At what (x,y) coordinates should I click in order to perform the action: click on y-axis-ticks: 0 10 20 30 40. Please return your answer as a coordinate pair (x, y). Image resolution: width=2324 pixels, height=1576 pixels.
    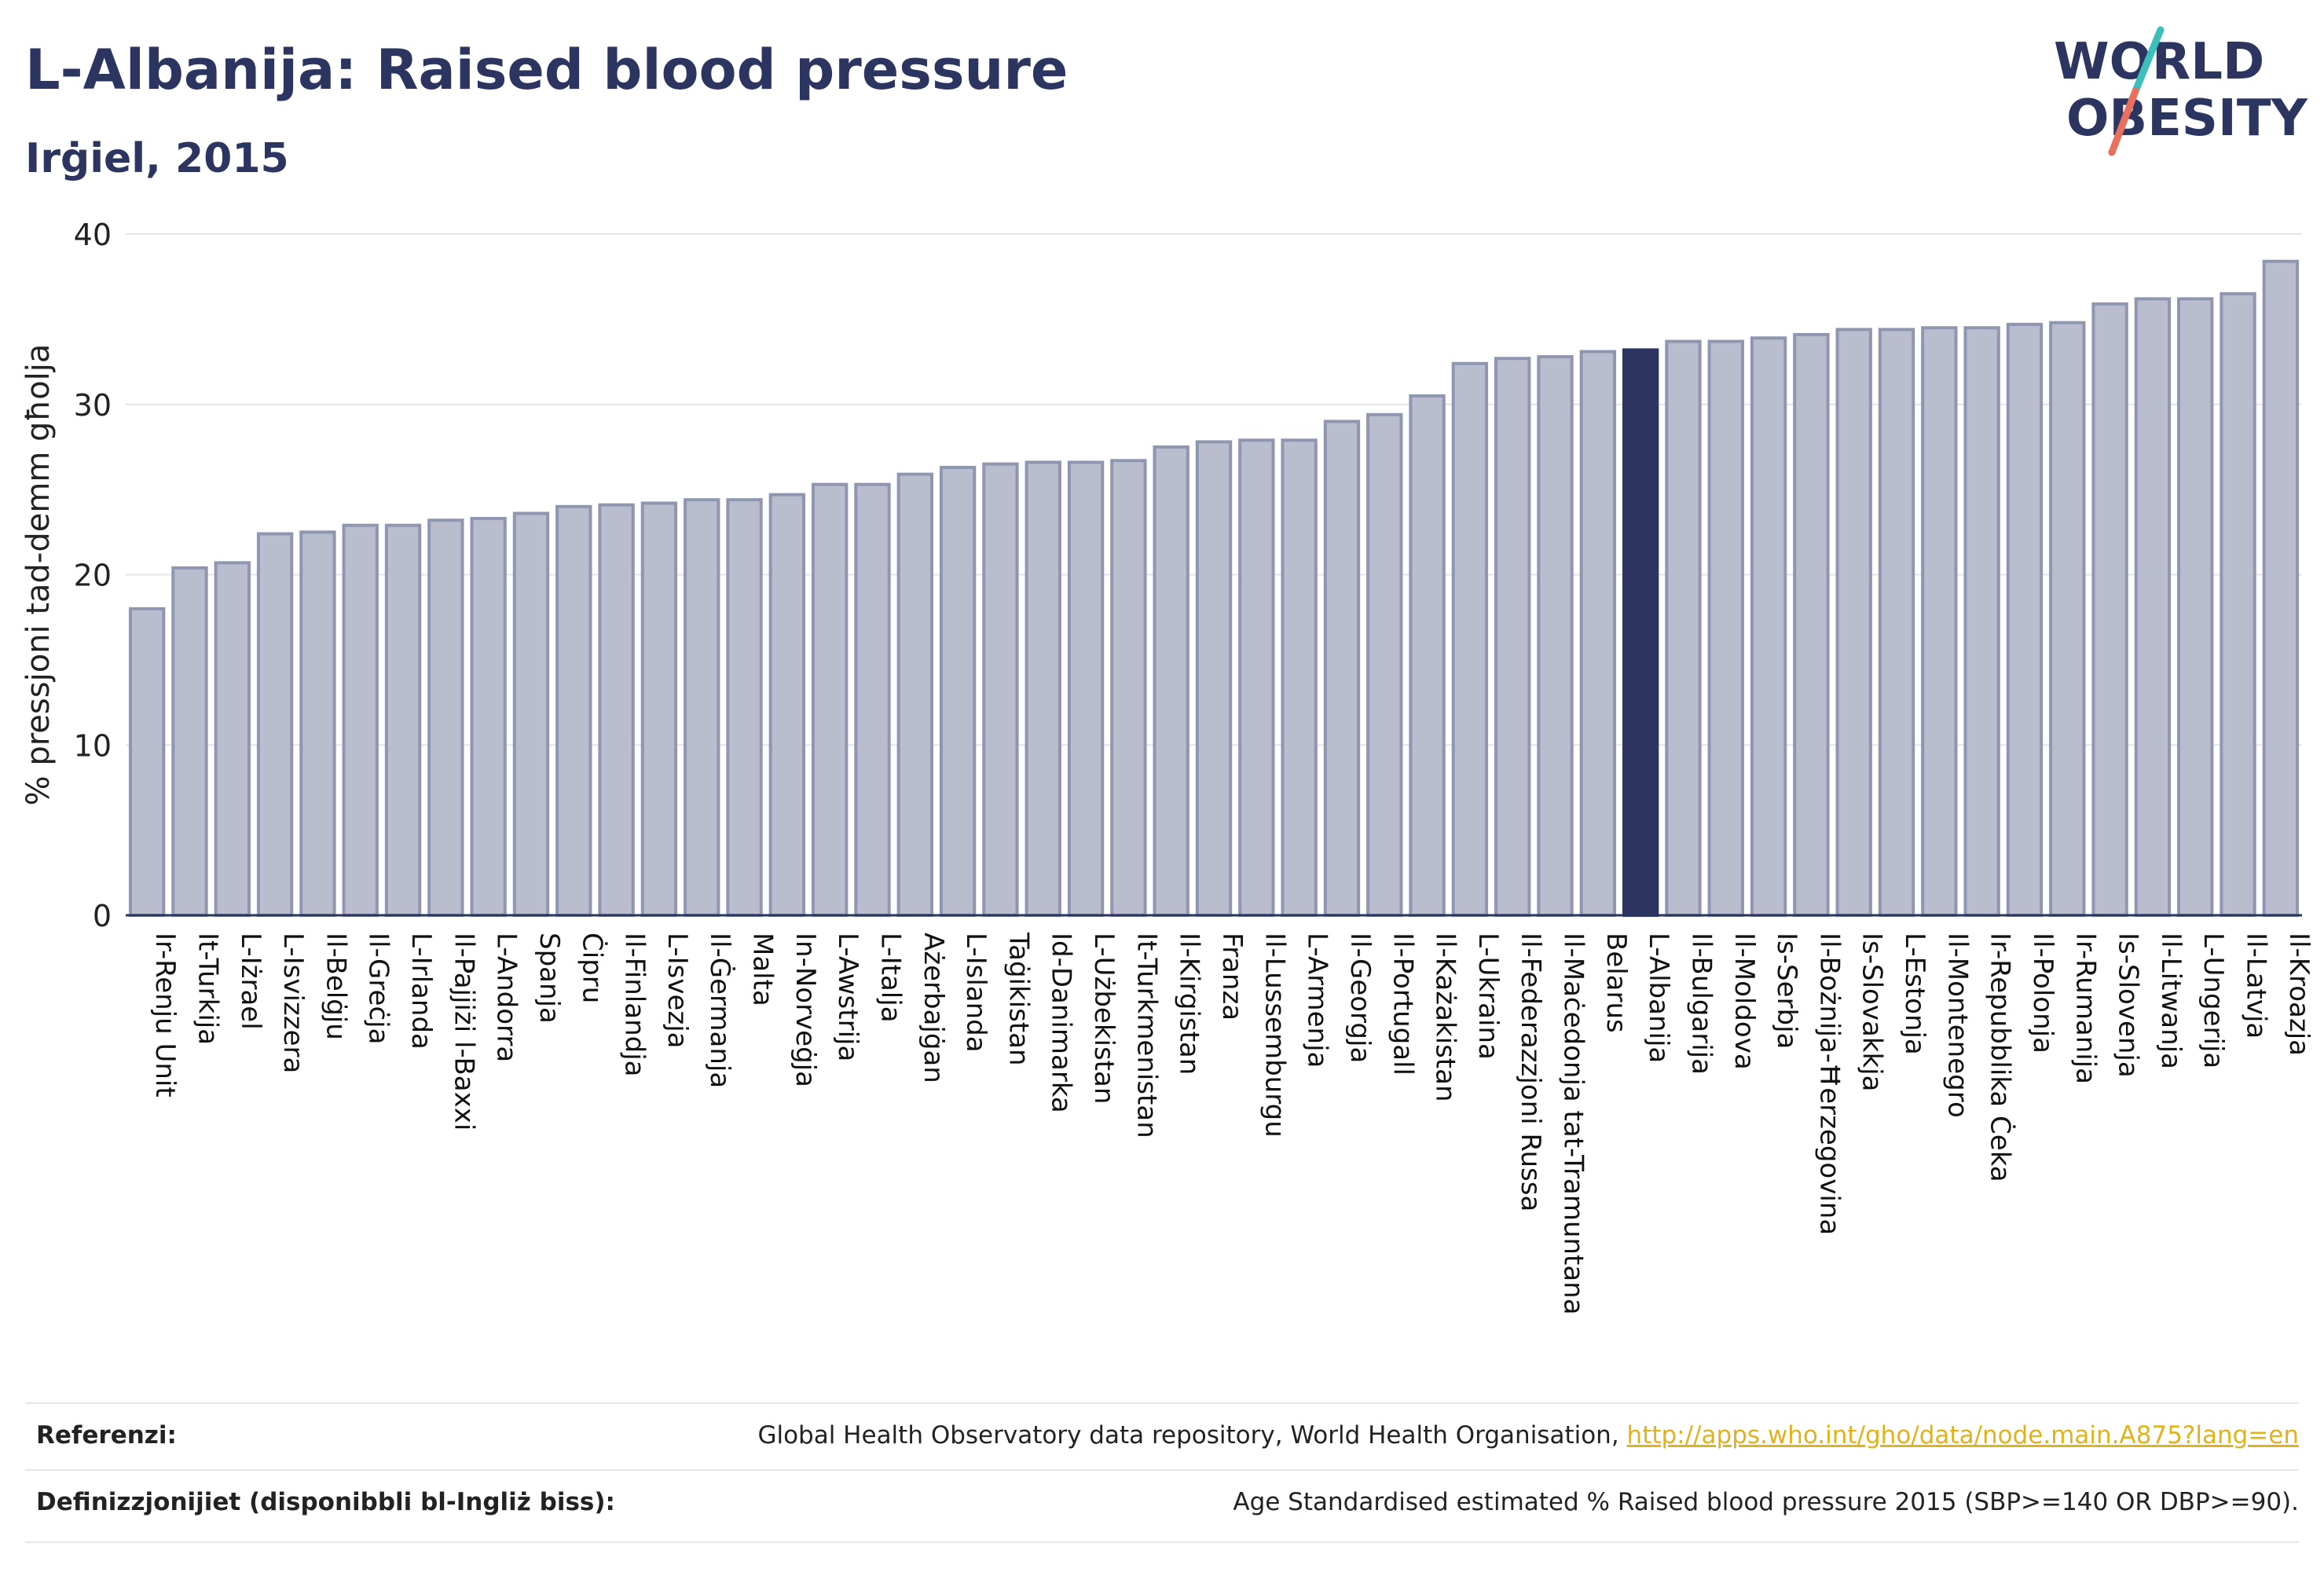
    Looking at the image, I should click on (93, 575).